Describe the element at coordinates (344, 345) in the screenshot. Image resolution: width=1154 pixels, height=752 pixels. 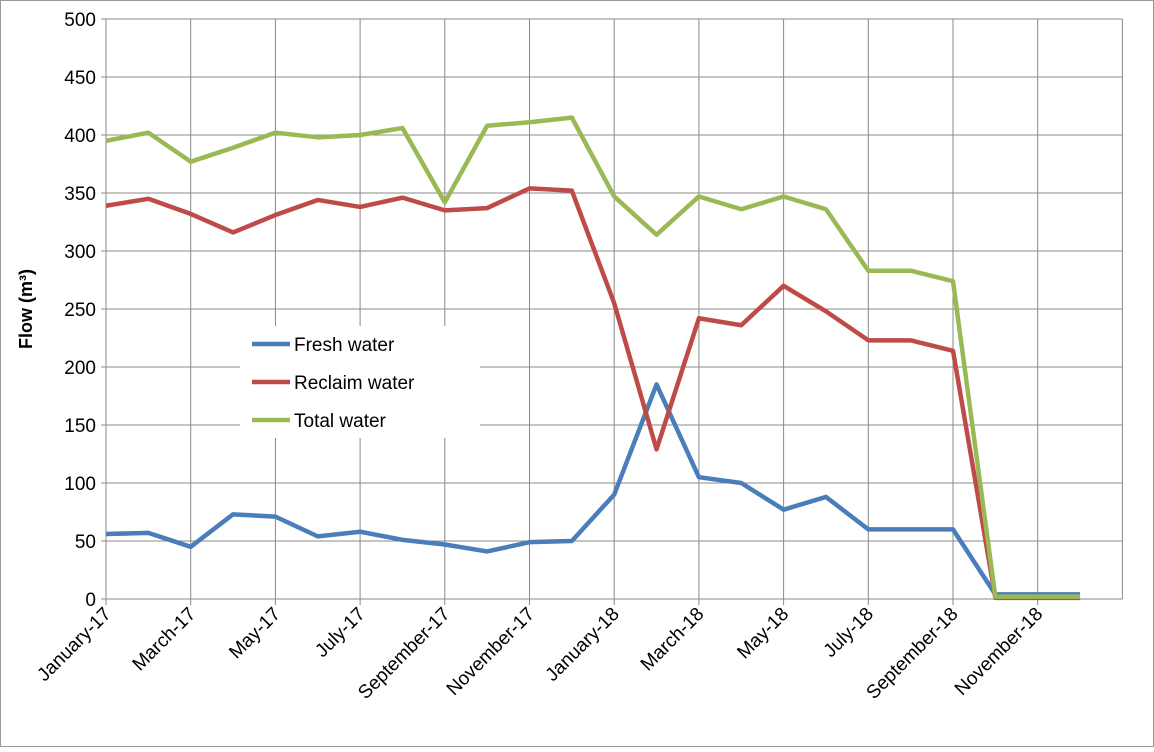
I see `legend-label: Fresh water` at that location.